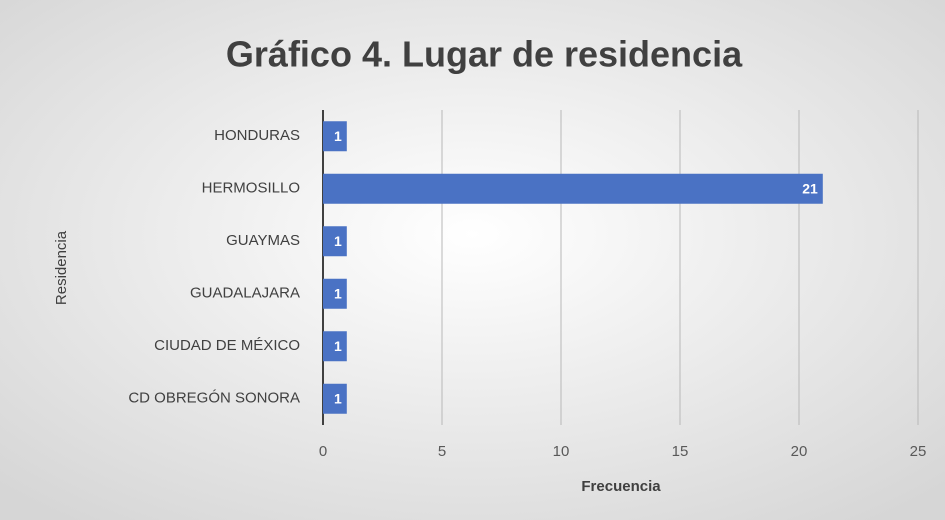 The height and width of the screenshot is (520, 945). I want to click on y-tick-label: GUAYMAS, so click(263, 240).